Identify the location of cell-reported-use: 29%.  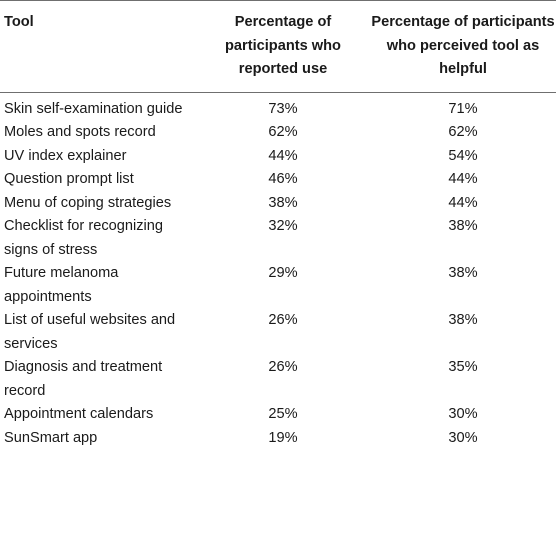
(283, 273).